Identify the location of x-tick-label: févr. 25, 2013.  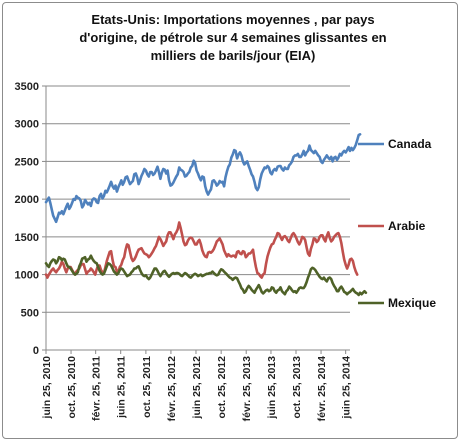
(247, 389).